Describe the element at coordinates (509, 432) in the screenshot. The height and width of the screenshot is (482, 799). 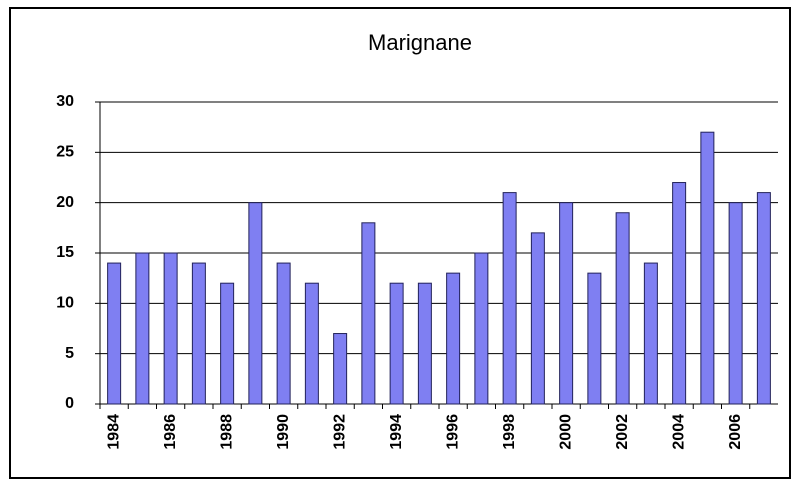
I see `x-tick-label: 1998` at that location.